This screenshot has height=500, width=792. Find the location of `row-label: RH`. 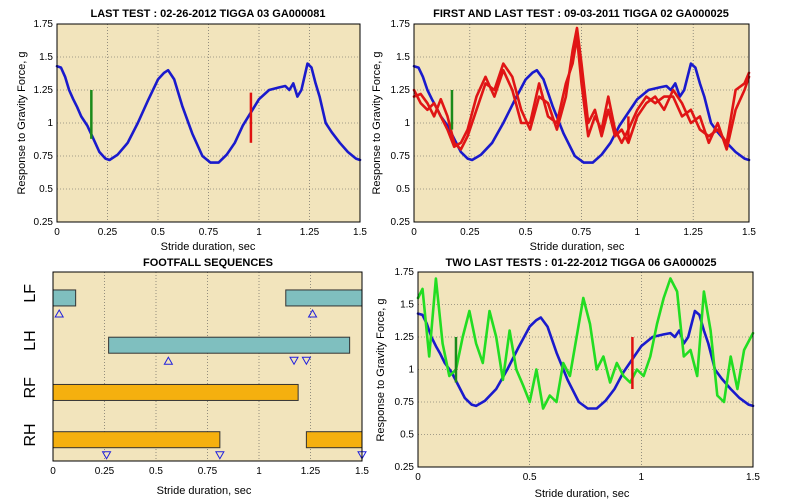

row-label: RH is located at coordinates (30, 434).